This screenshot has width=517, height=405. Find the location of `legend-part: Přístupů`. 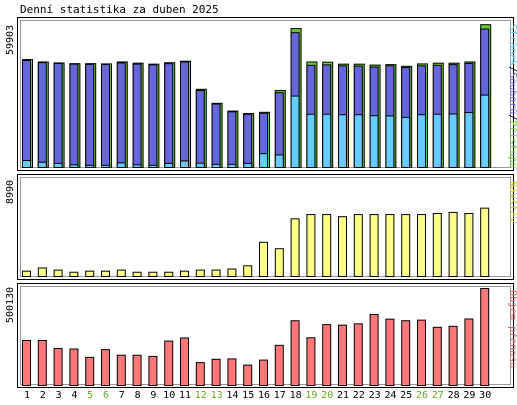

legend-part: Přístupů is located at coordinates (512, 144).